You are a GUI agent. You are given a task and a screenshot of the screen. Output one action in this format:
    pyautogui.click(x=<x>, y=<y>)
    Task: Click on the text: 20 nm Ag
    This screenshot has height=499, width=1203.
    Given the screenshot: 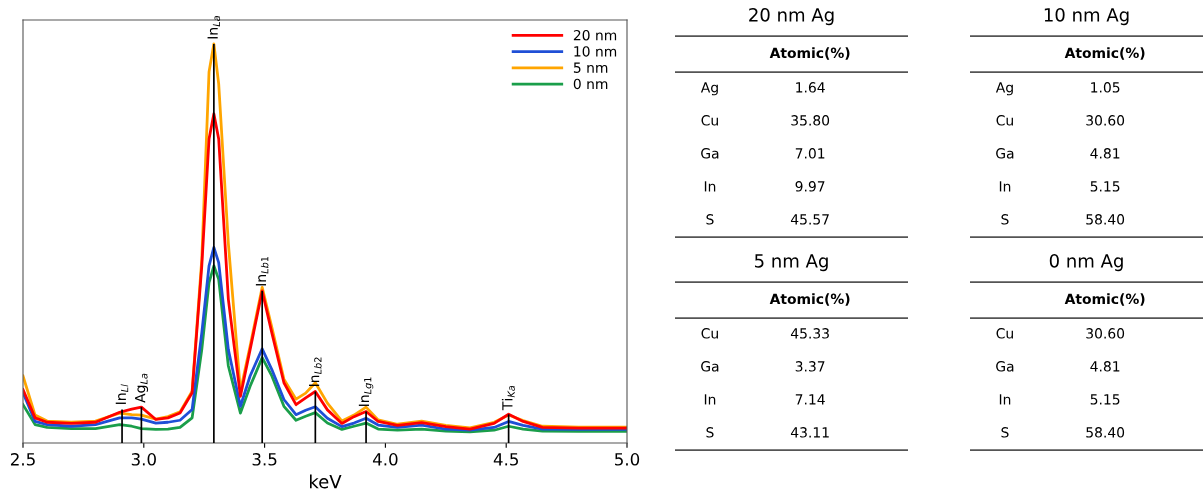 What is the action you would take?
    pyautogui.click(x=791, y=16)
    